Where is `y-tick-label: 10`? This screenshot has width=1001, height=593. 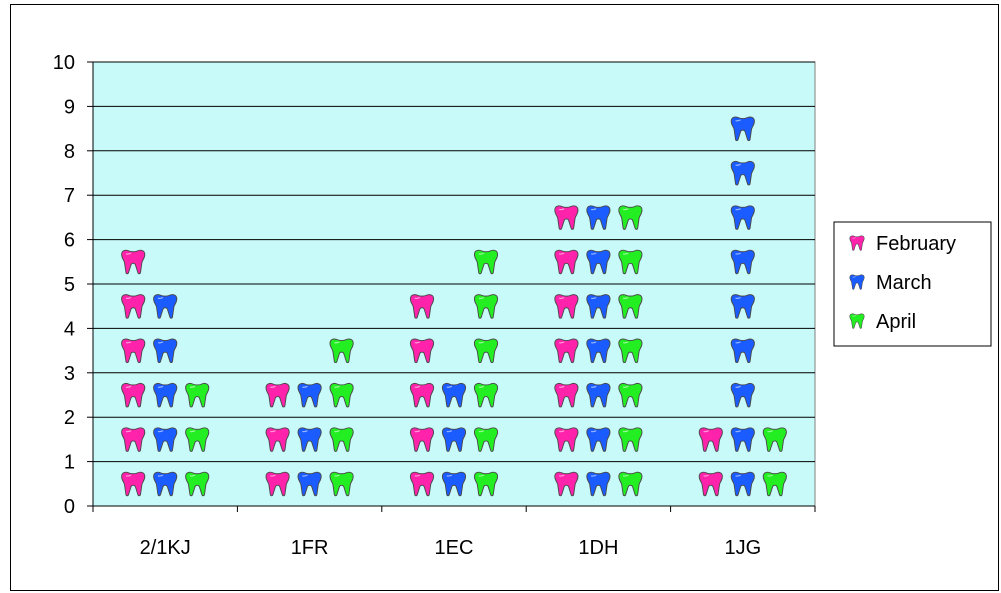 y-tick-label: 10 is located at coordinates (64, 63).